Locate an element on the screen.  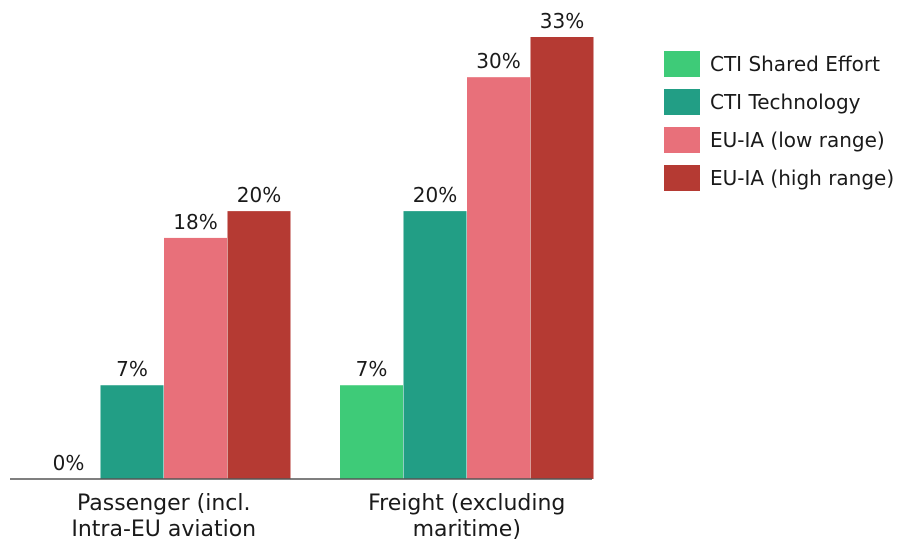
legend-label: CTI Technology is located at coordinates (785, 102).